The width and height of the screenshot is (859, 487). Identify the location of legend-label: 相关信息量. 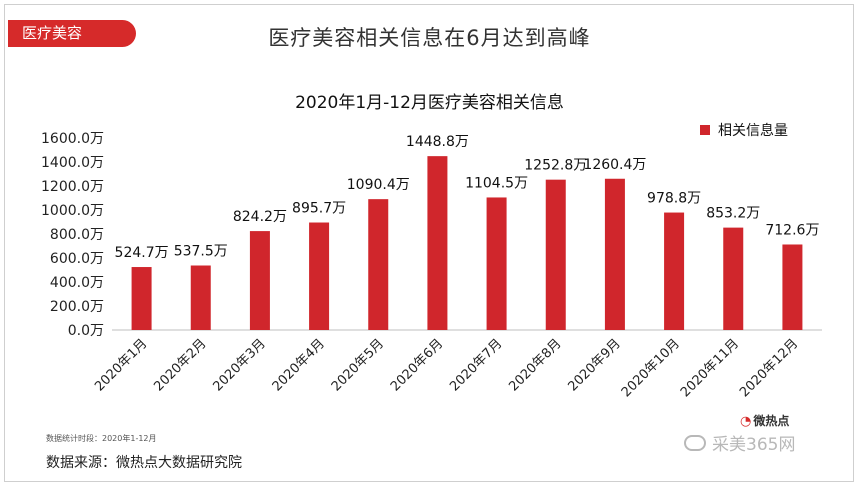
(753, 131).